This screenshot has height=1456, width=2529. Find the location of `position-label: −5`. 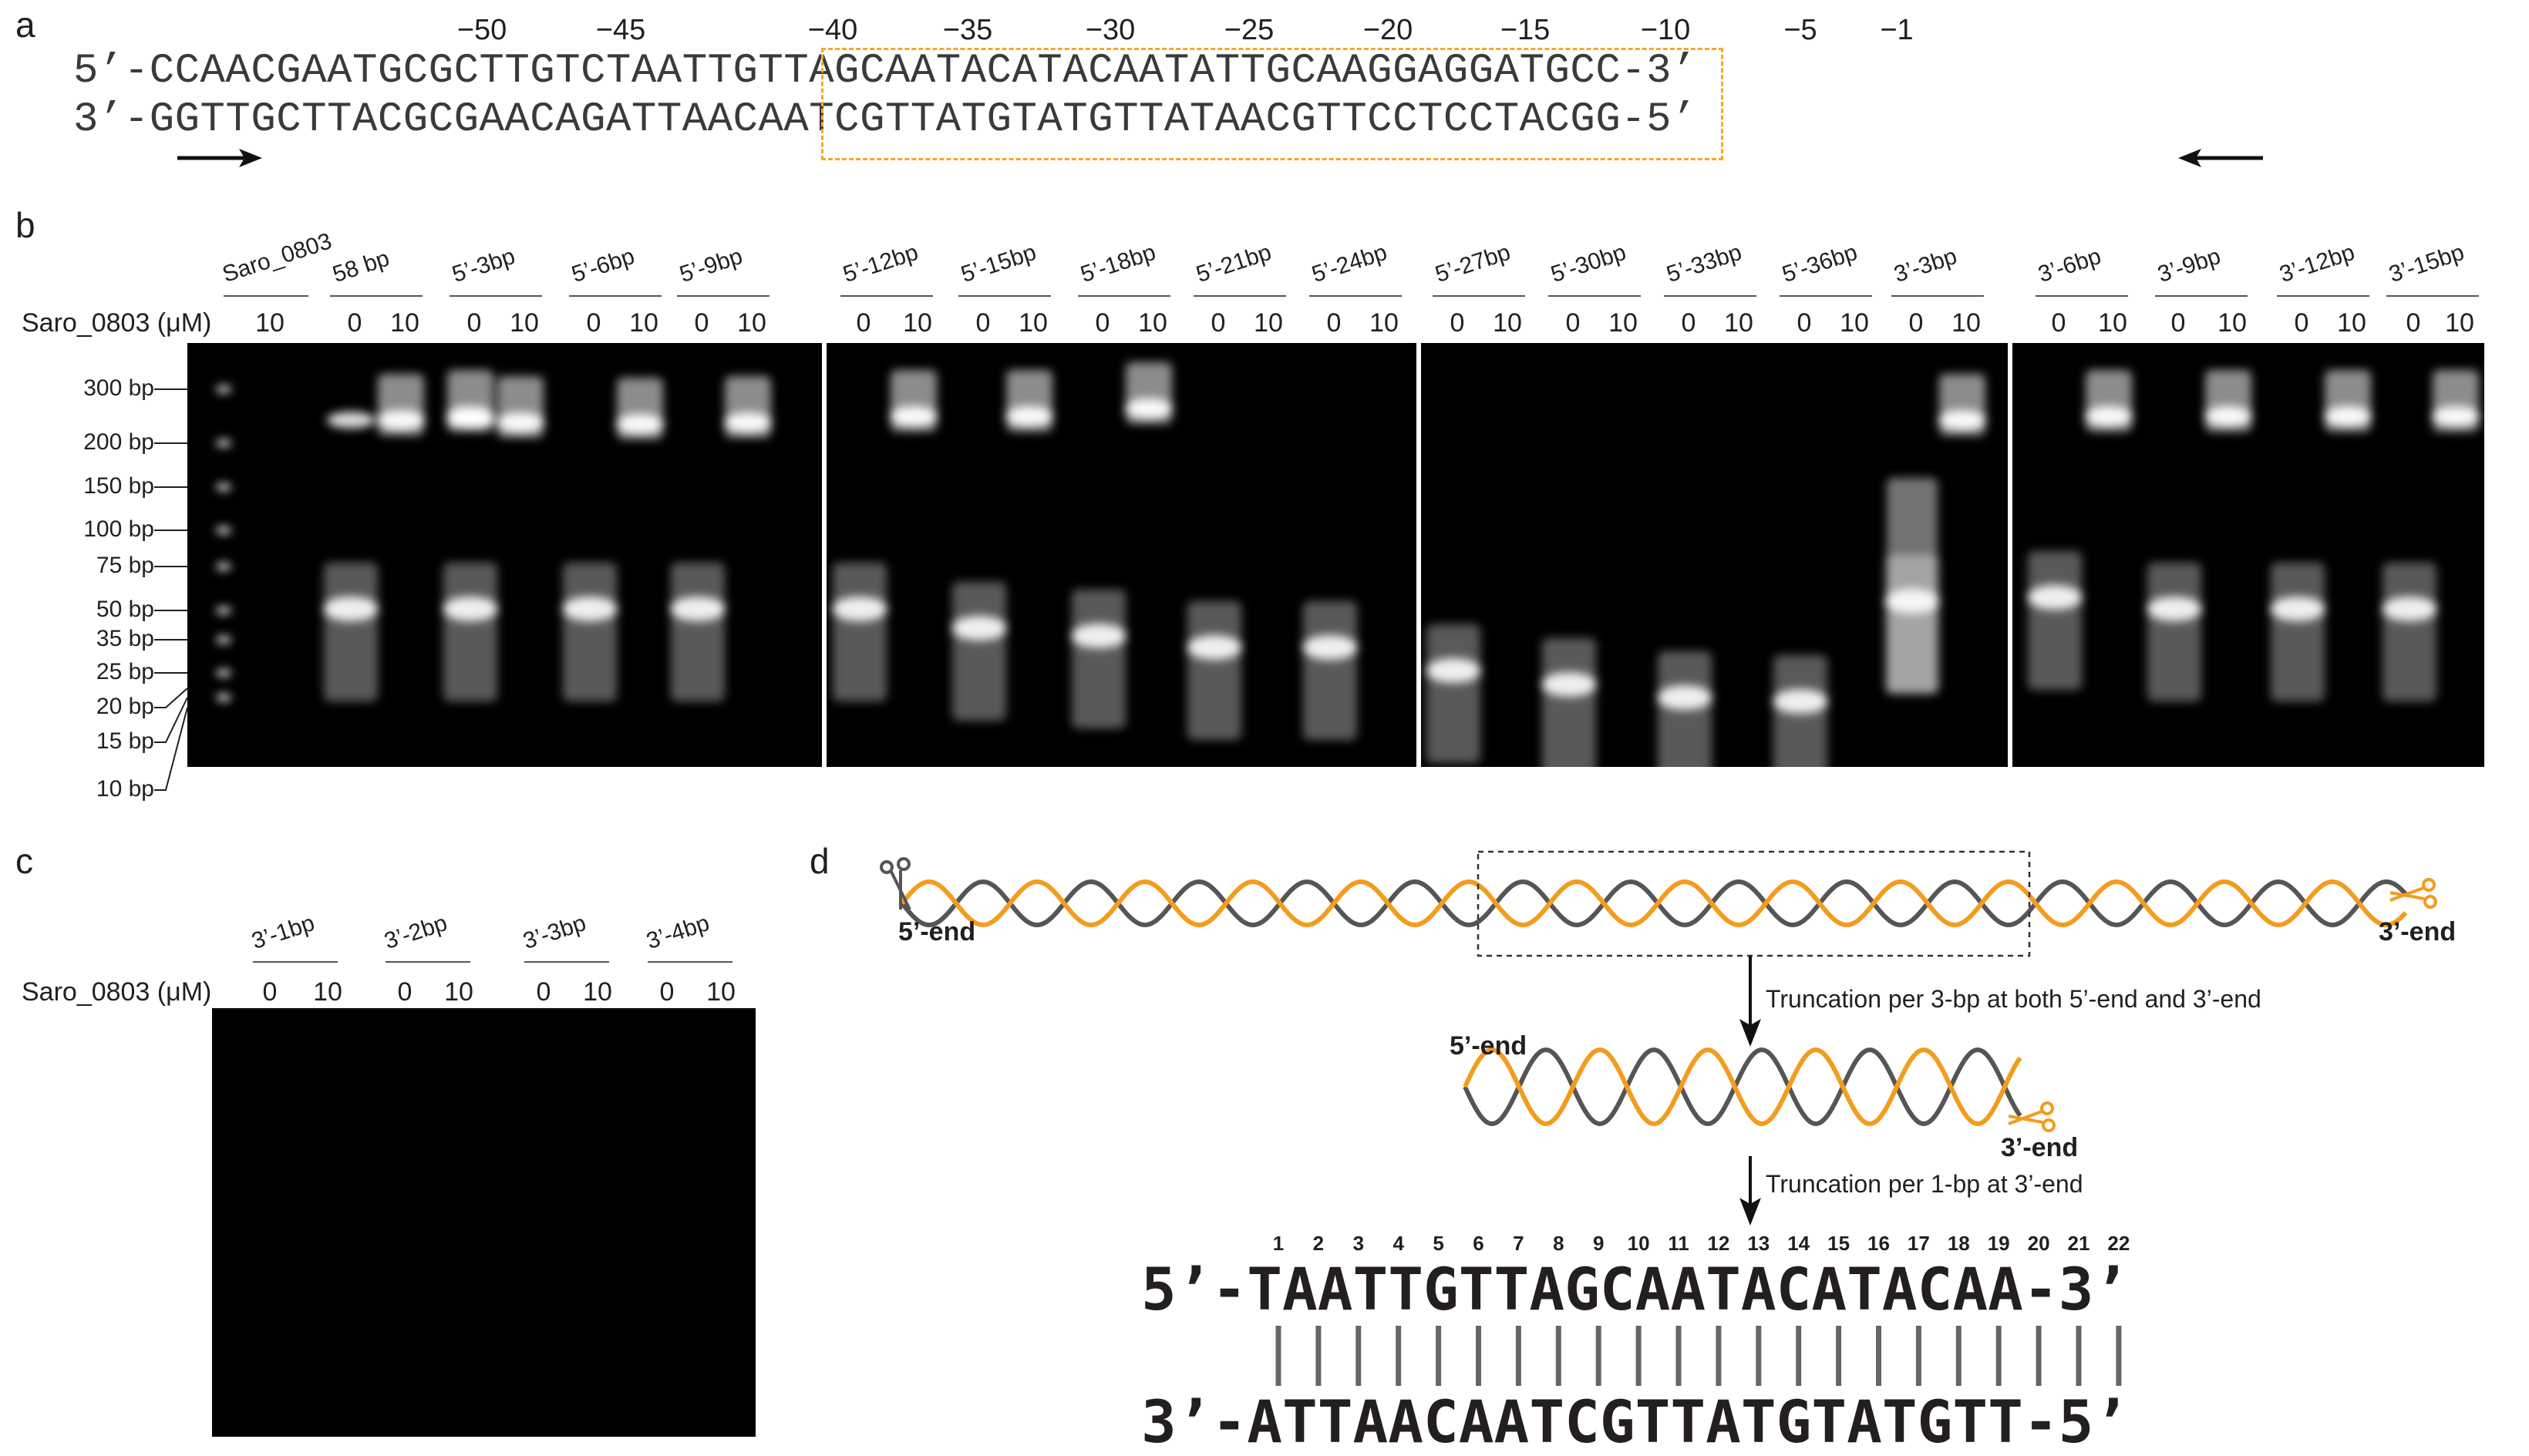

position-label: −5 is located at coordinates (1800, 30).